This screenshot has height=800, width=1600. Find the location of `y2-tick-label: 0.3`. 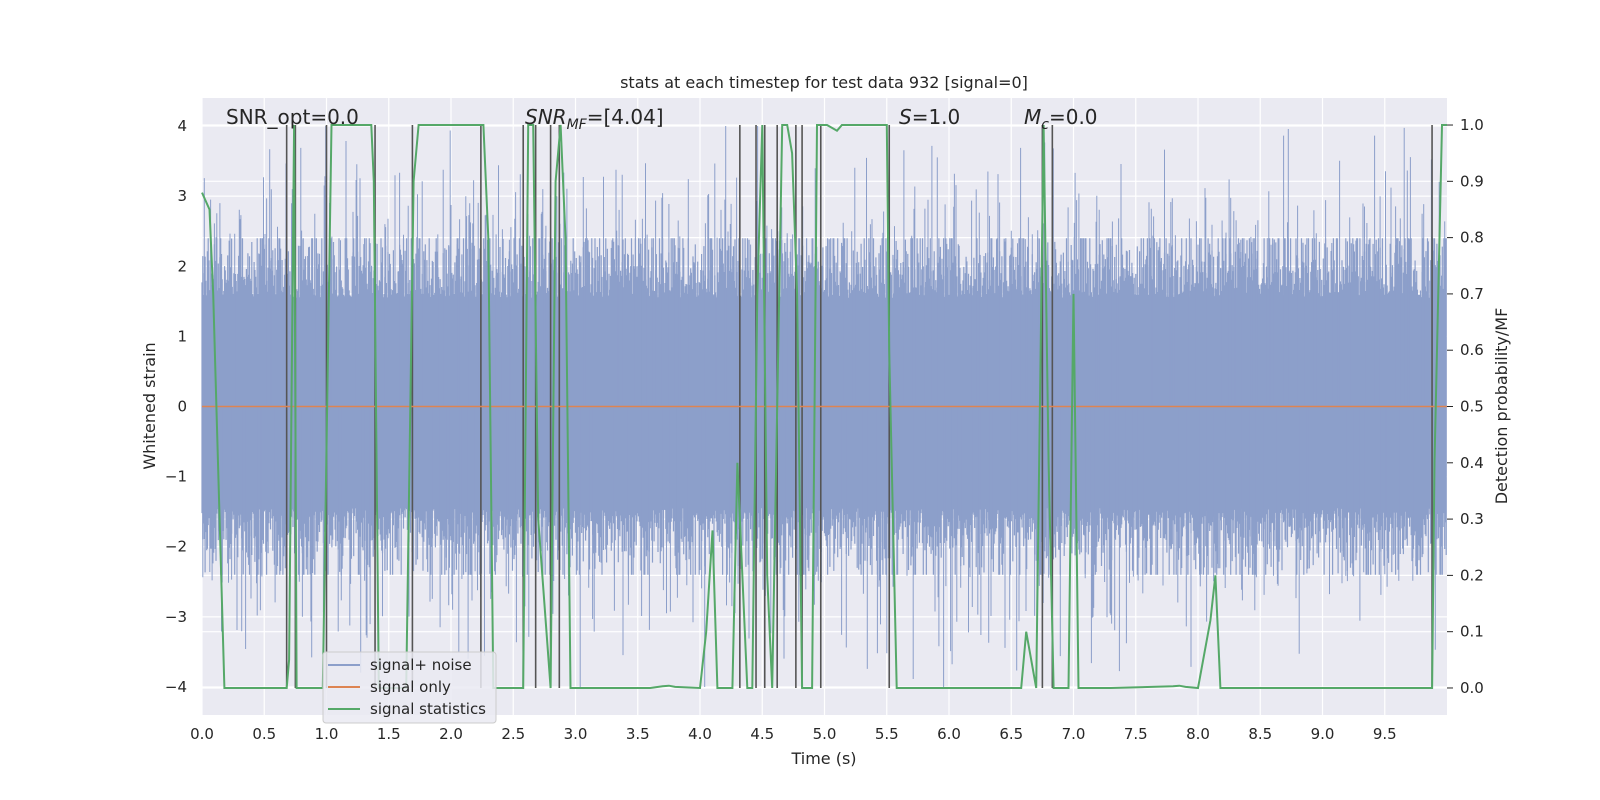

y2-tick-label: 0.3 is located at coordinates (1472, 519).